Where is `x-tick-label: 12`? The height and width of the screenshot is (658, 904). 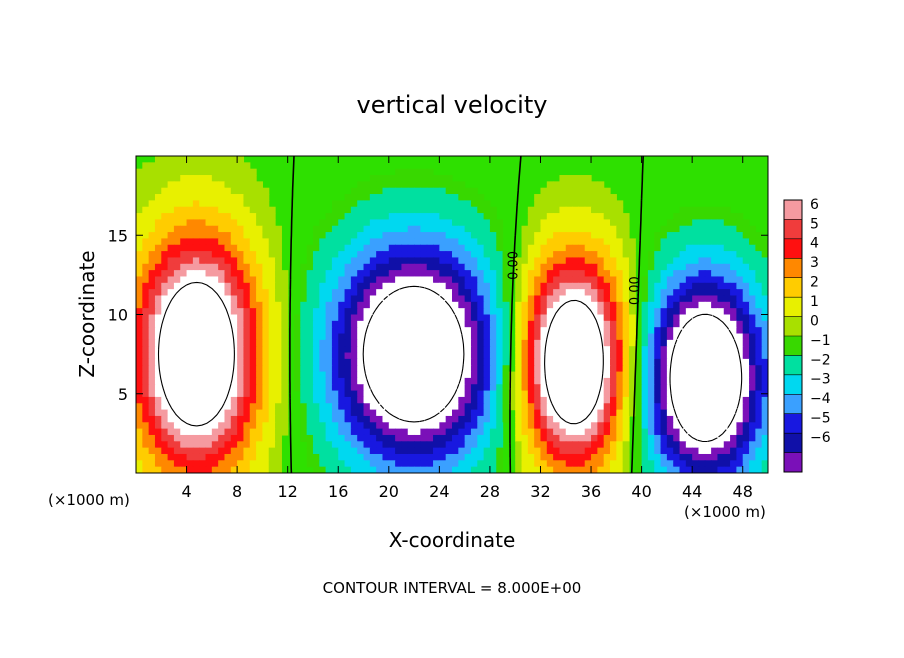 x-tick-label: 12 is located at coordinates (288, 491).